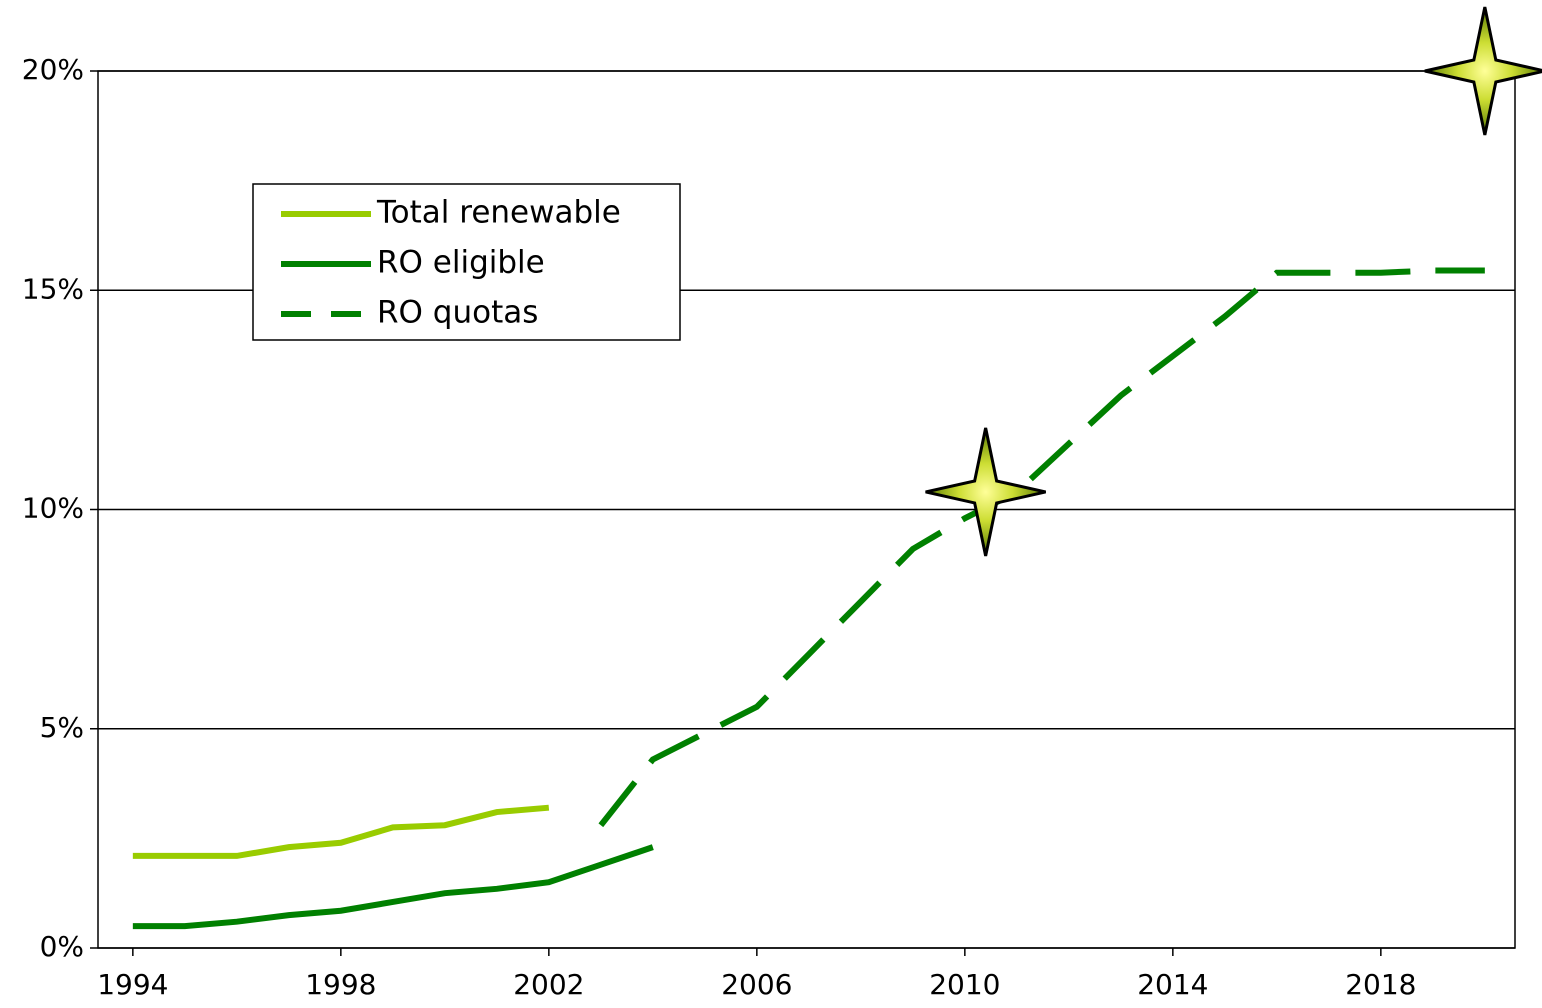  I want to click on legend-label: RO eligible, so click(461, 263).